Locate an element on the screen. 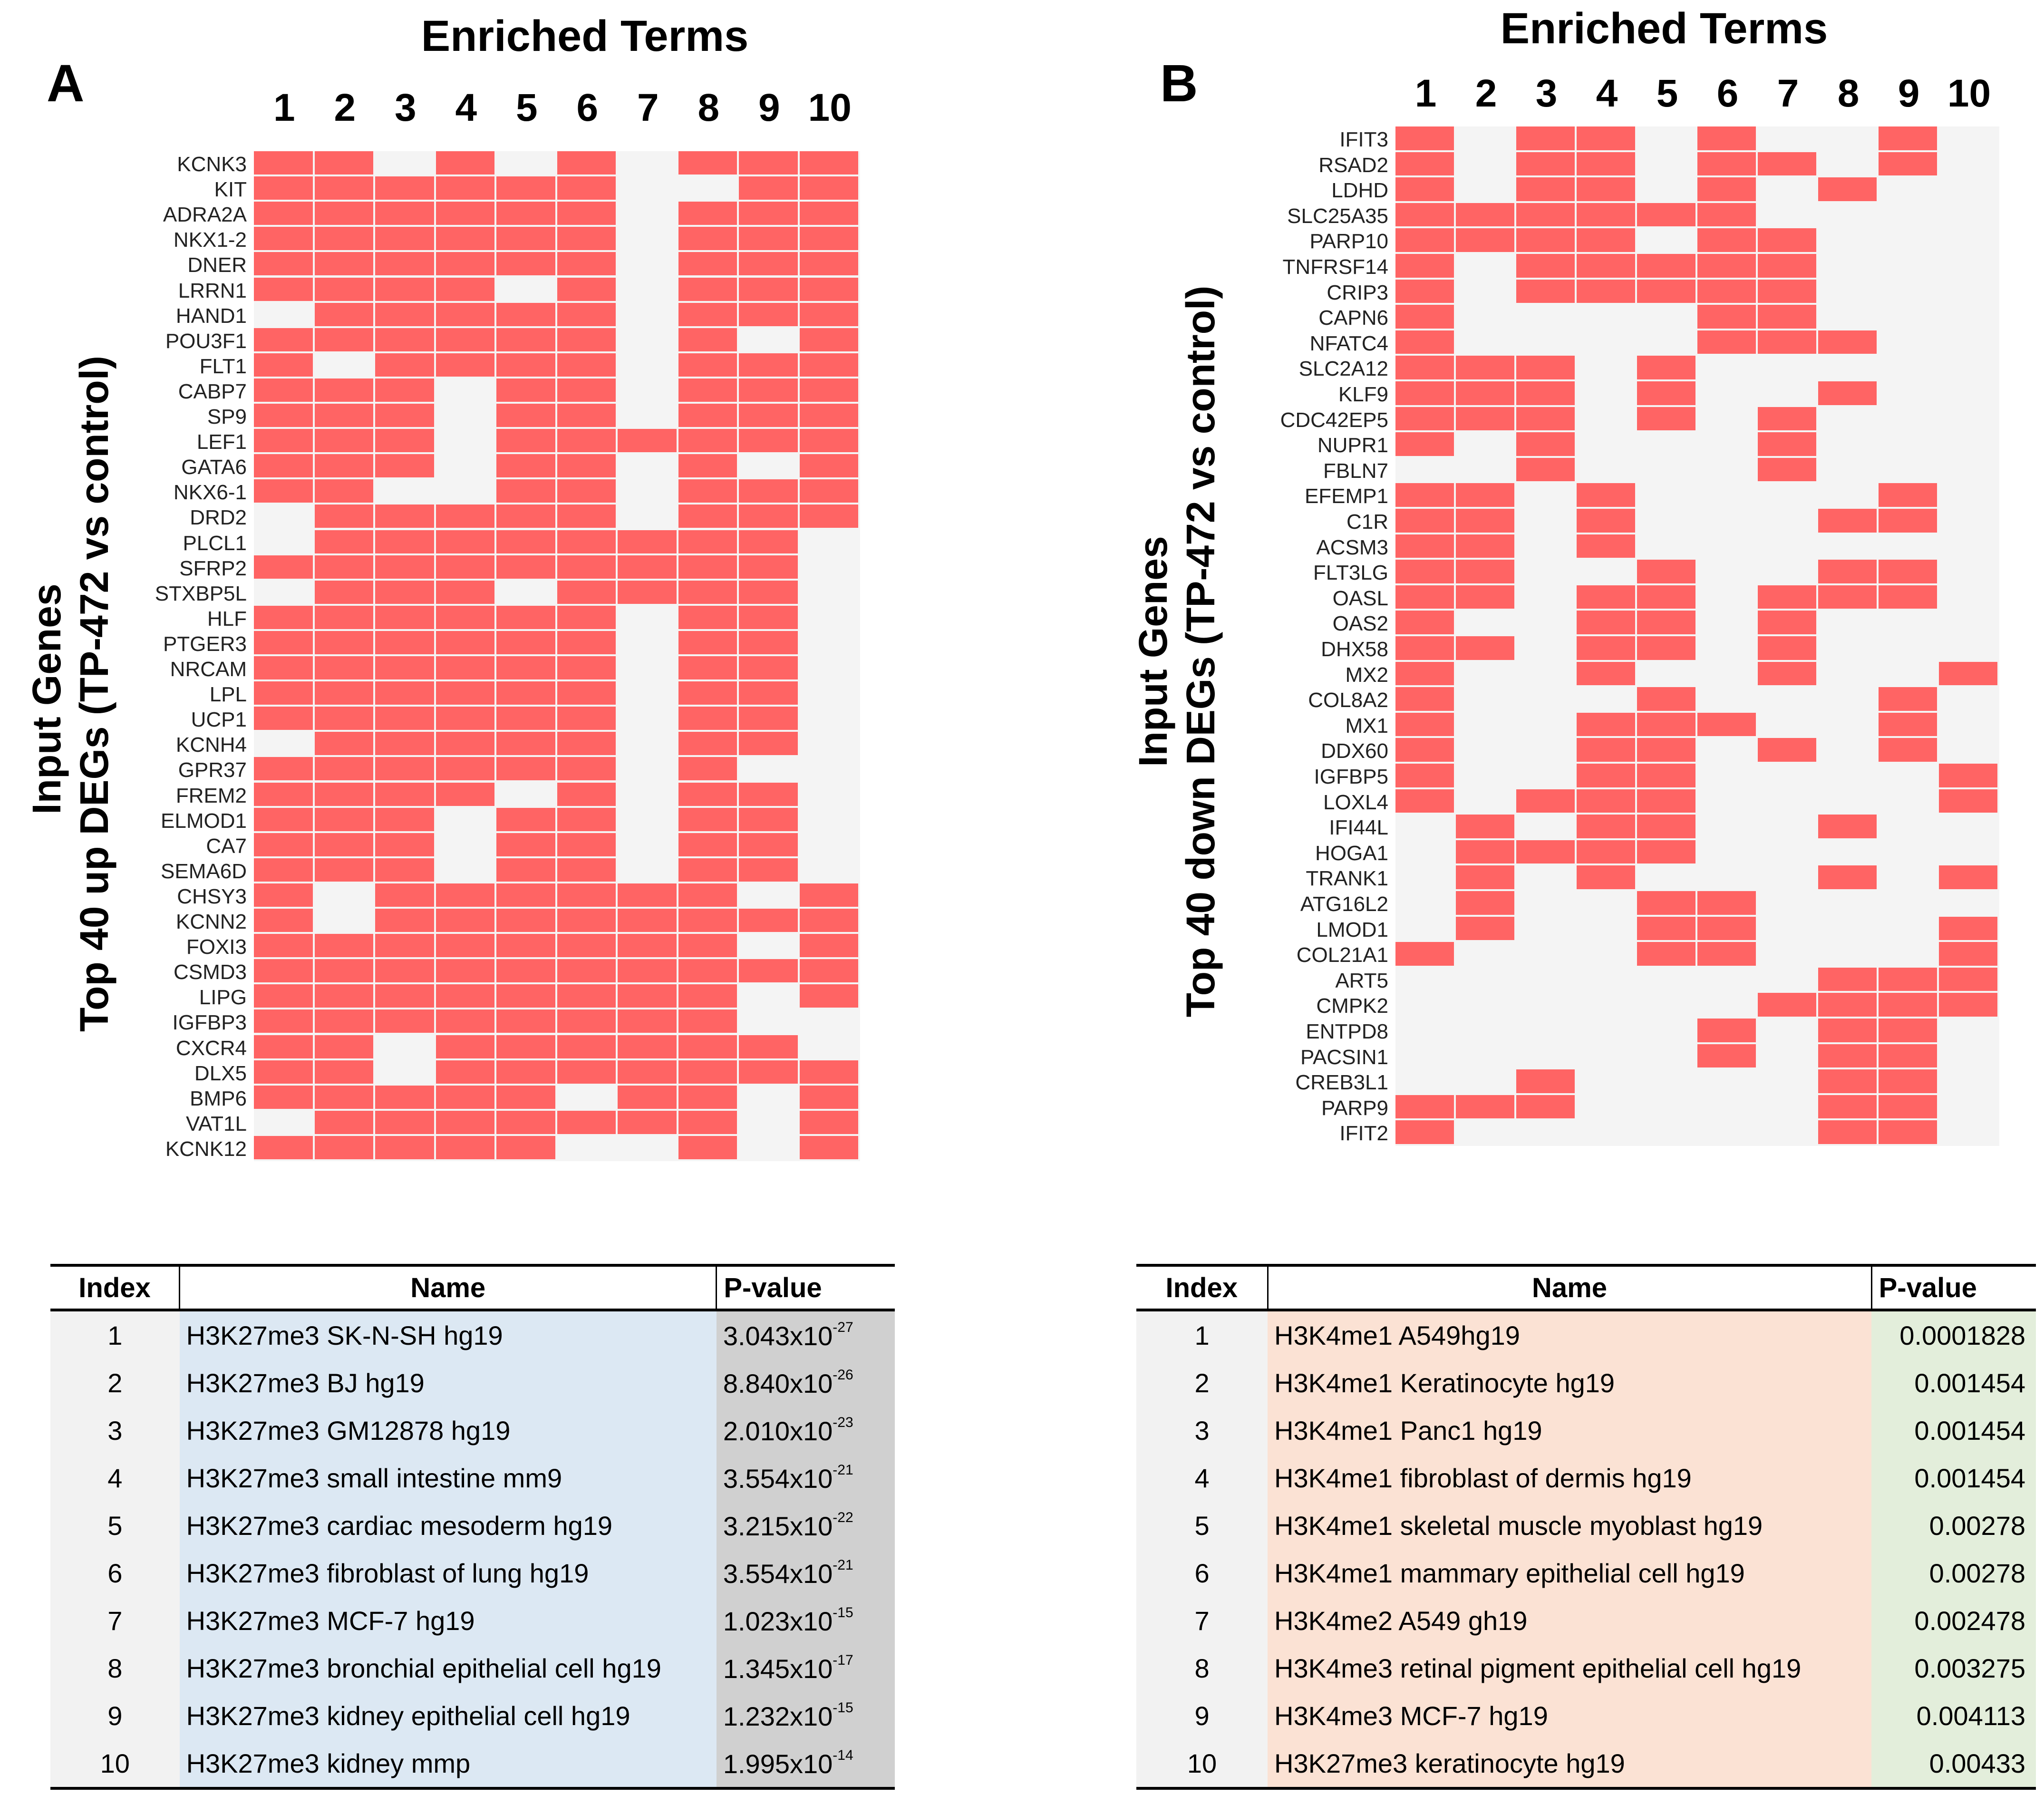 The width and height of the screenshot is (2044, 1795). gene-label: CHSY3 is located at coordinates (212, 896).